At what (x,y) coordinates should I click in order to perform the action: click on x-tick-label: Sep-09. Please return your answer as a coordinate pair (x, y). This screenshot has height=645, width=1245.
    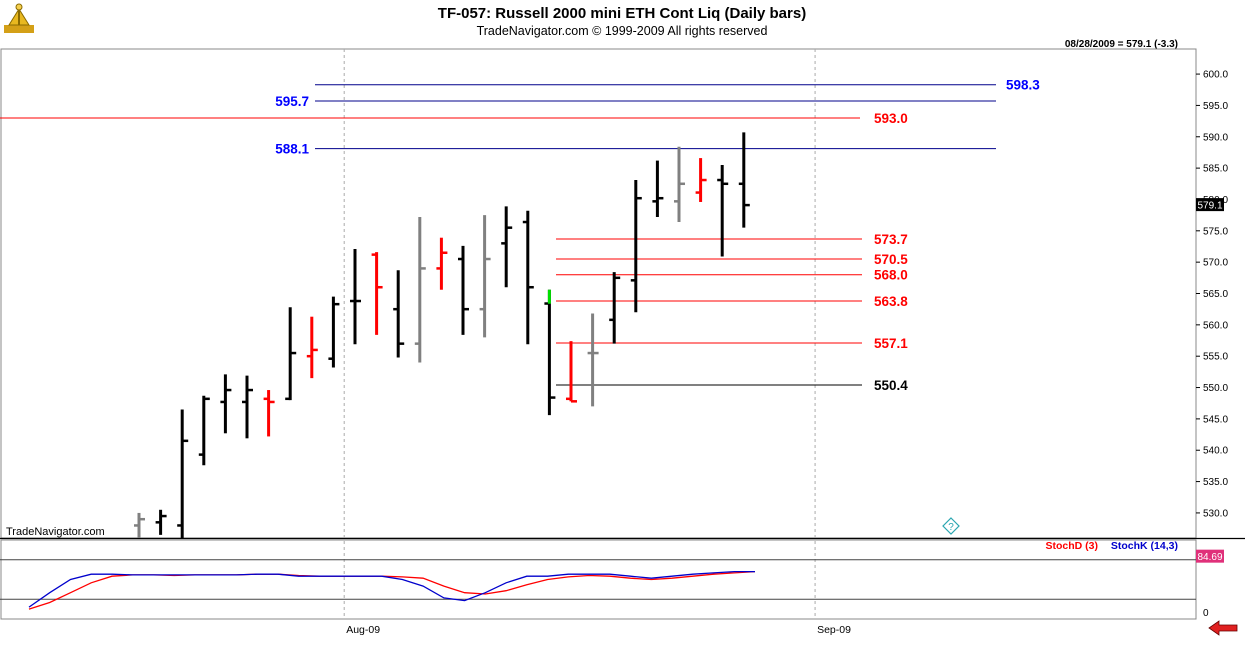
    Looking at the image, I should click on (834, 630).